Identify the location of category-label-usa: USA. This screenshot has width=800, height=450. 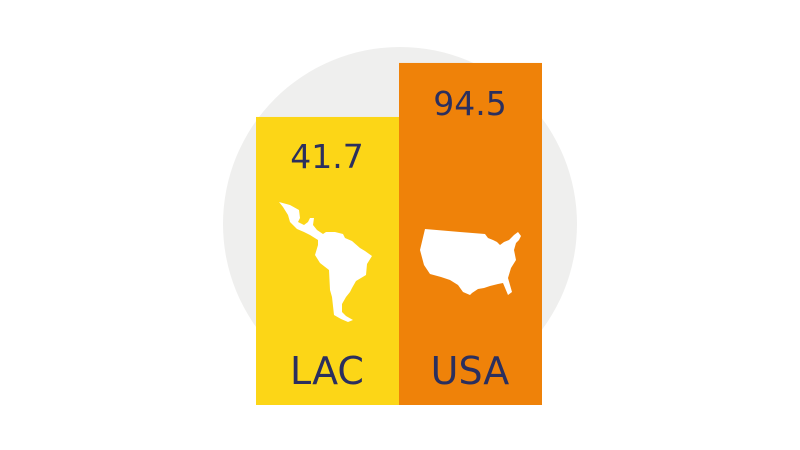
(470, 371).